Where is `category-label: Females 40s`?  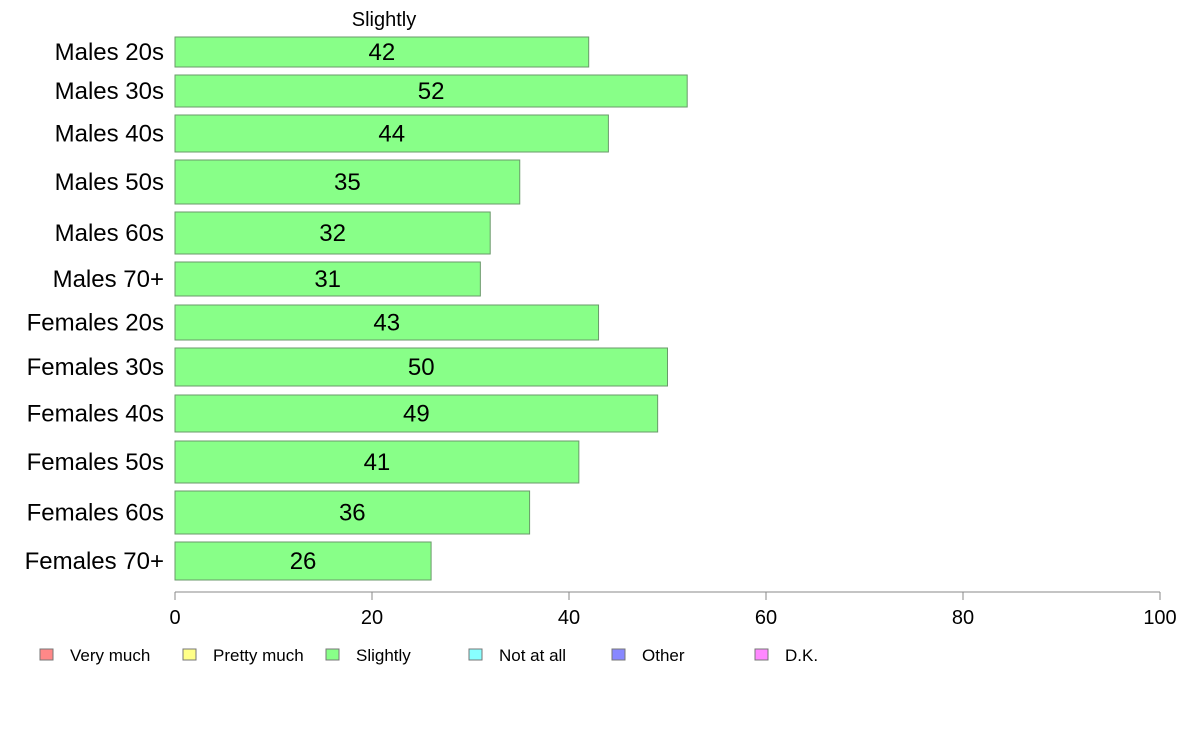
category-label: Females 40s is located at coordinates (95, 414).